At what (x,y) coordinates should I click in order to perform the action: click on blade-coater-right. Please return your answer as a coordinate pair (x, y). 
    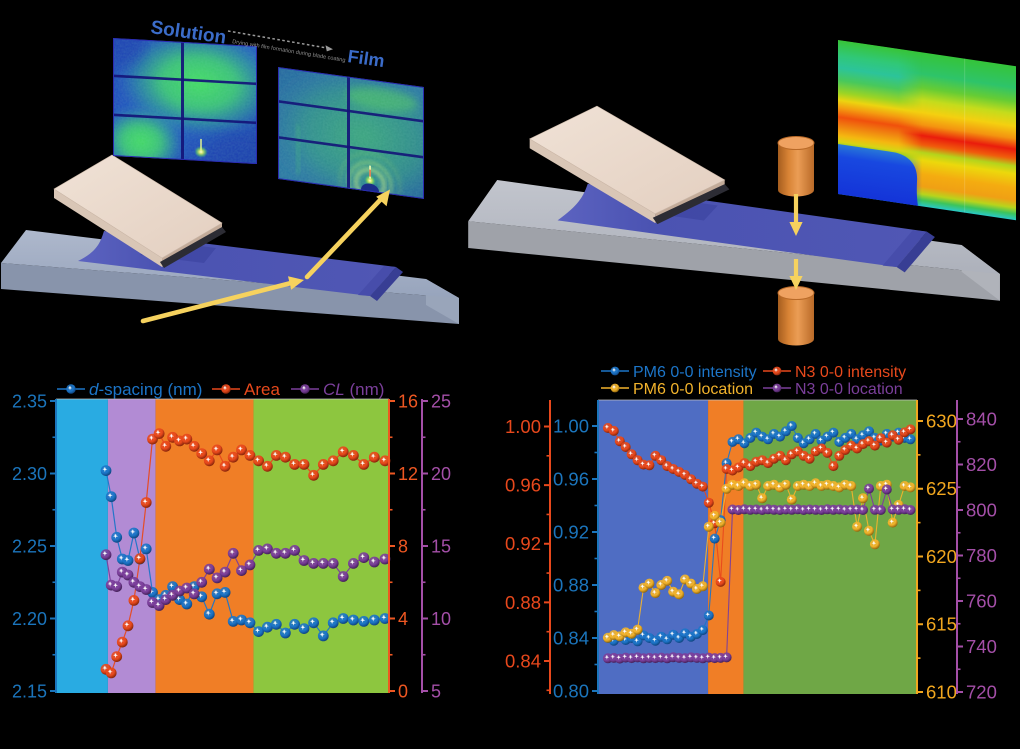
    Looking at the image, I should click on (734, 203).